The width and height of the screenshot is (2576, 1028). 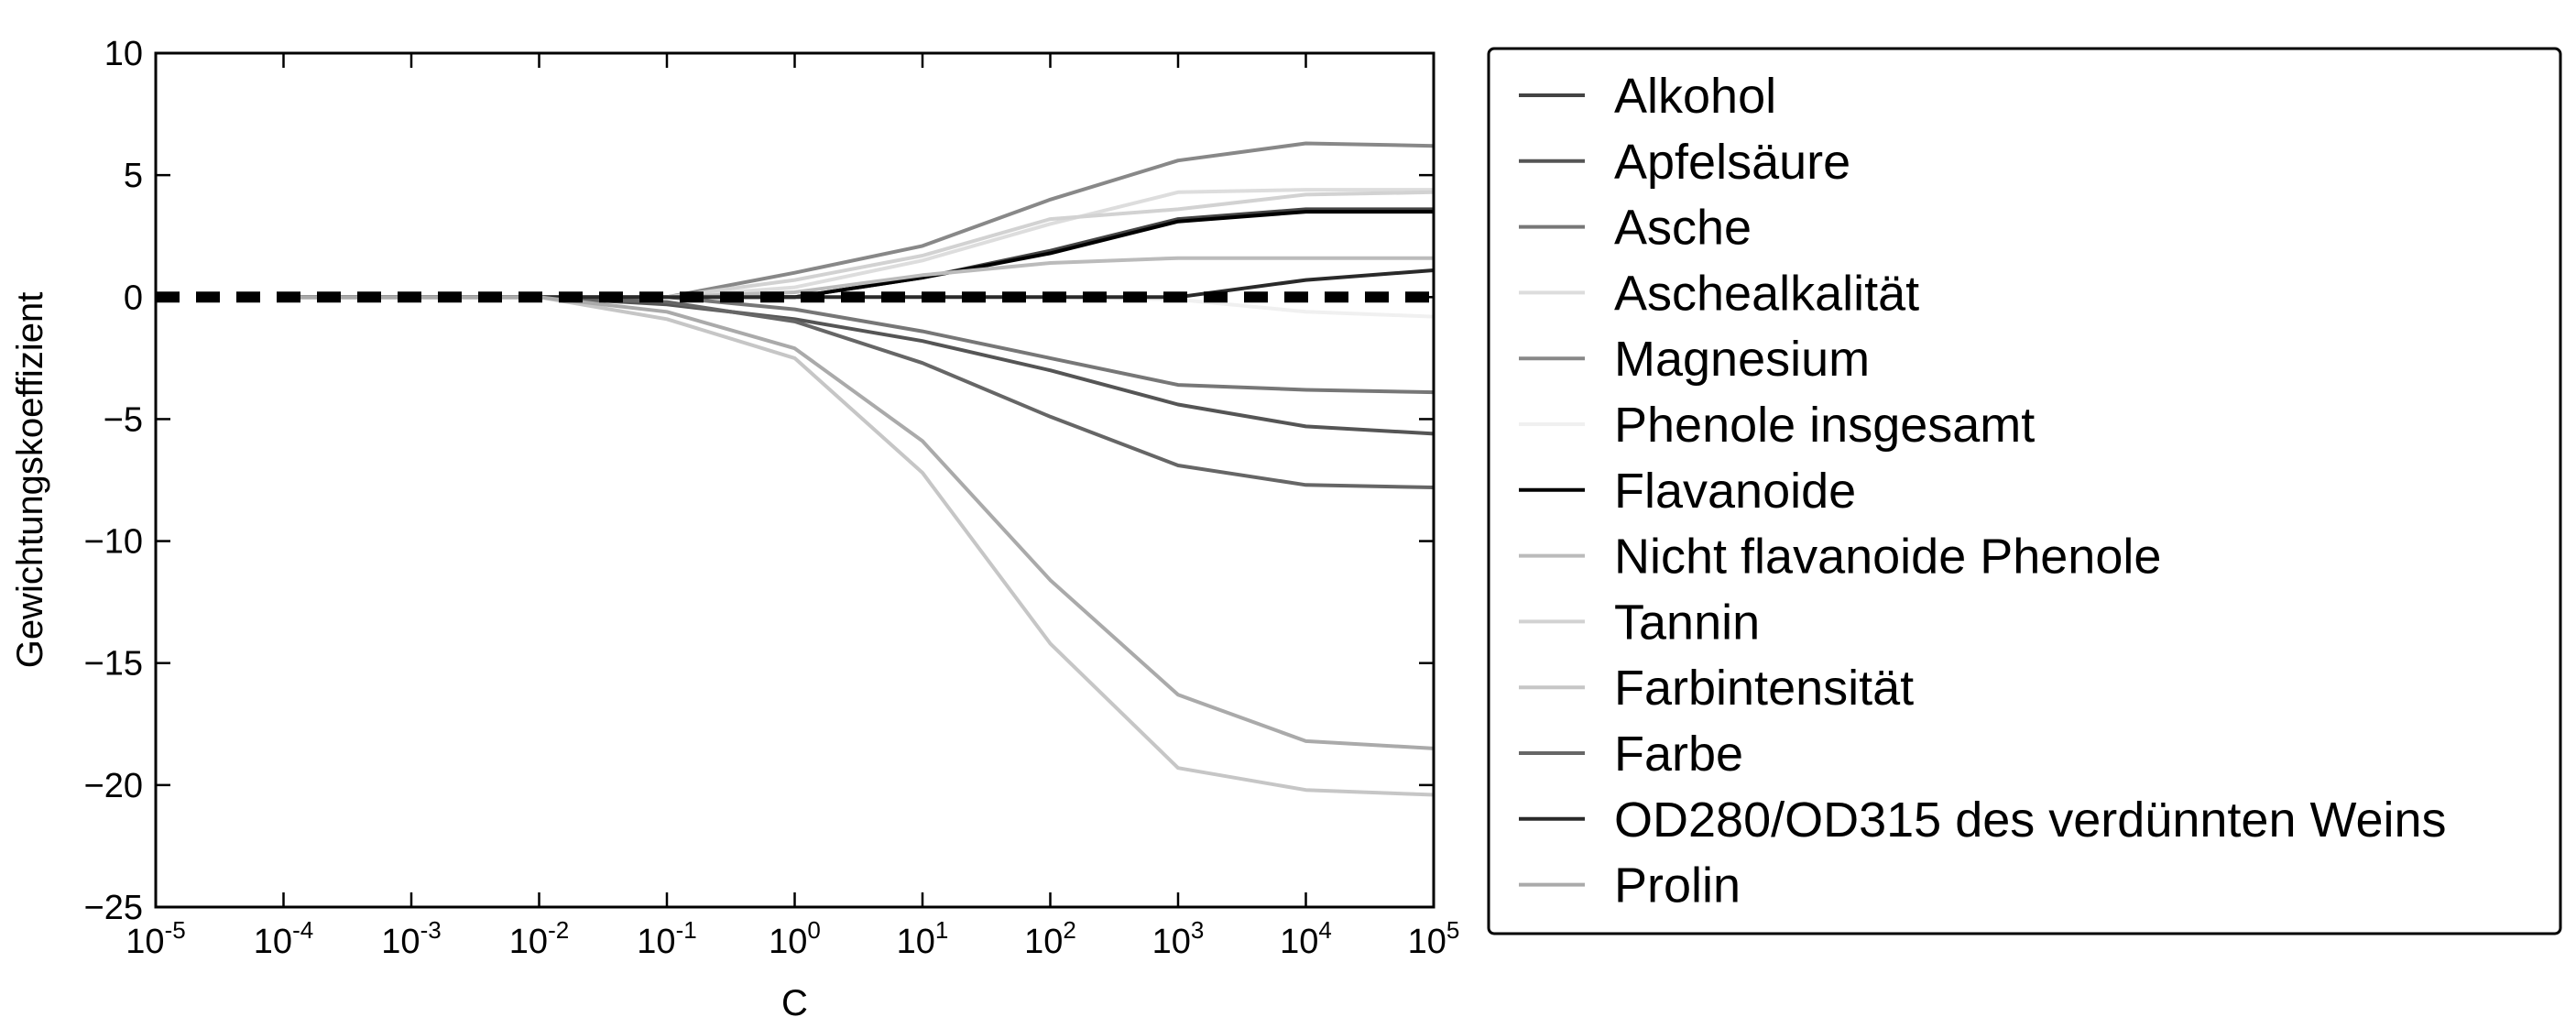 What do you see at coordinates (1825, 425) in the screenshot?
I see `legend-label: Phenole insgesamt` at bounding box center [1825, 425].